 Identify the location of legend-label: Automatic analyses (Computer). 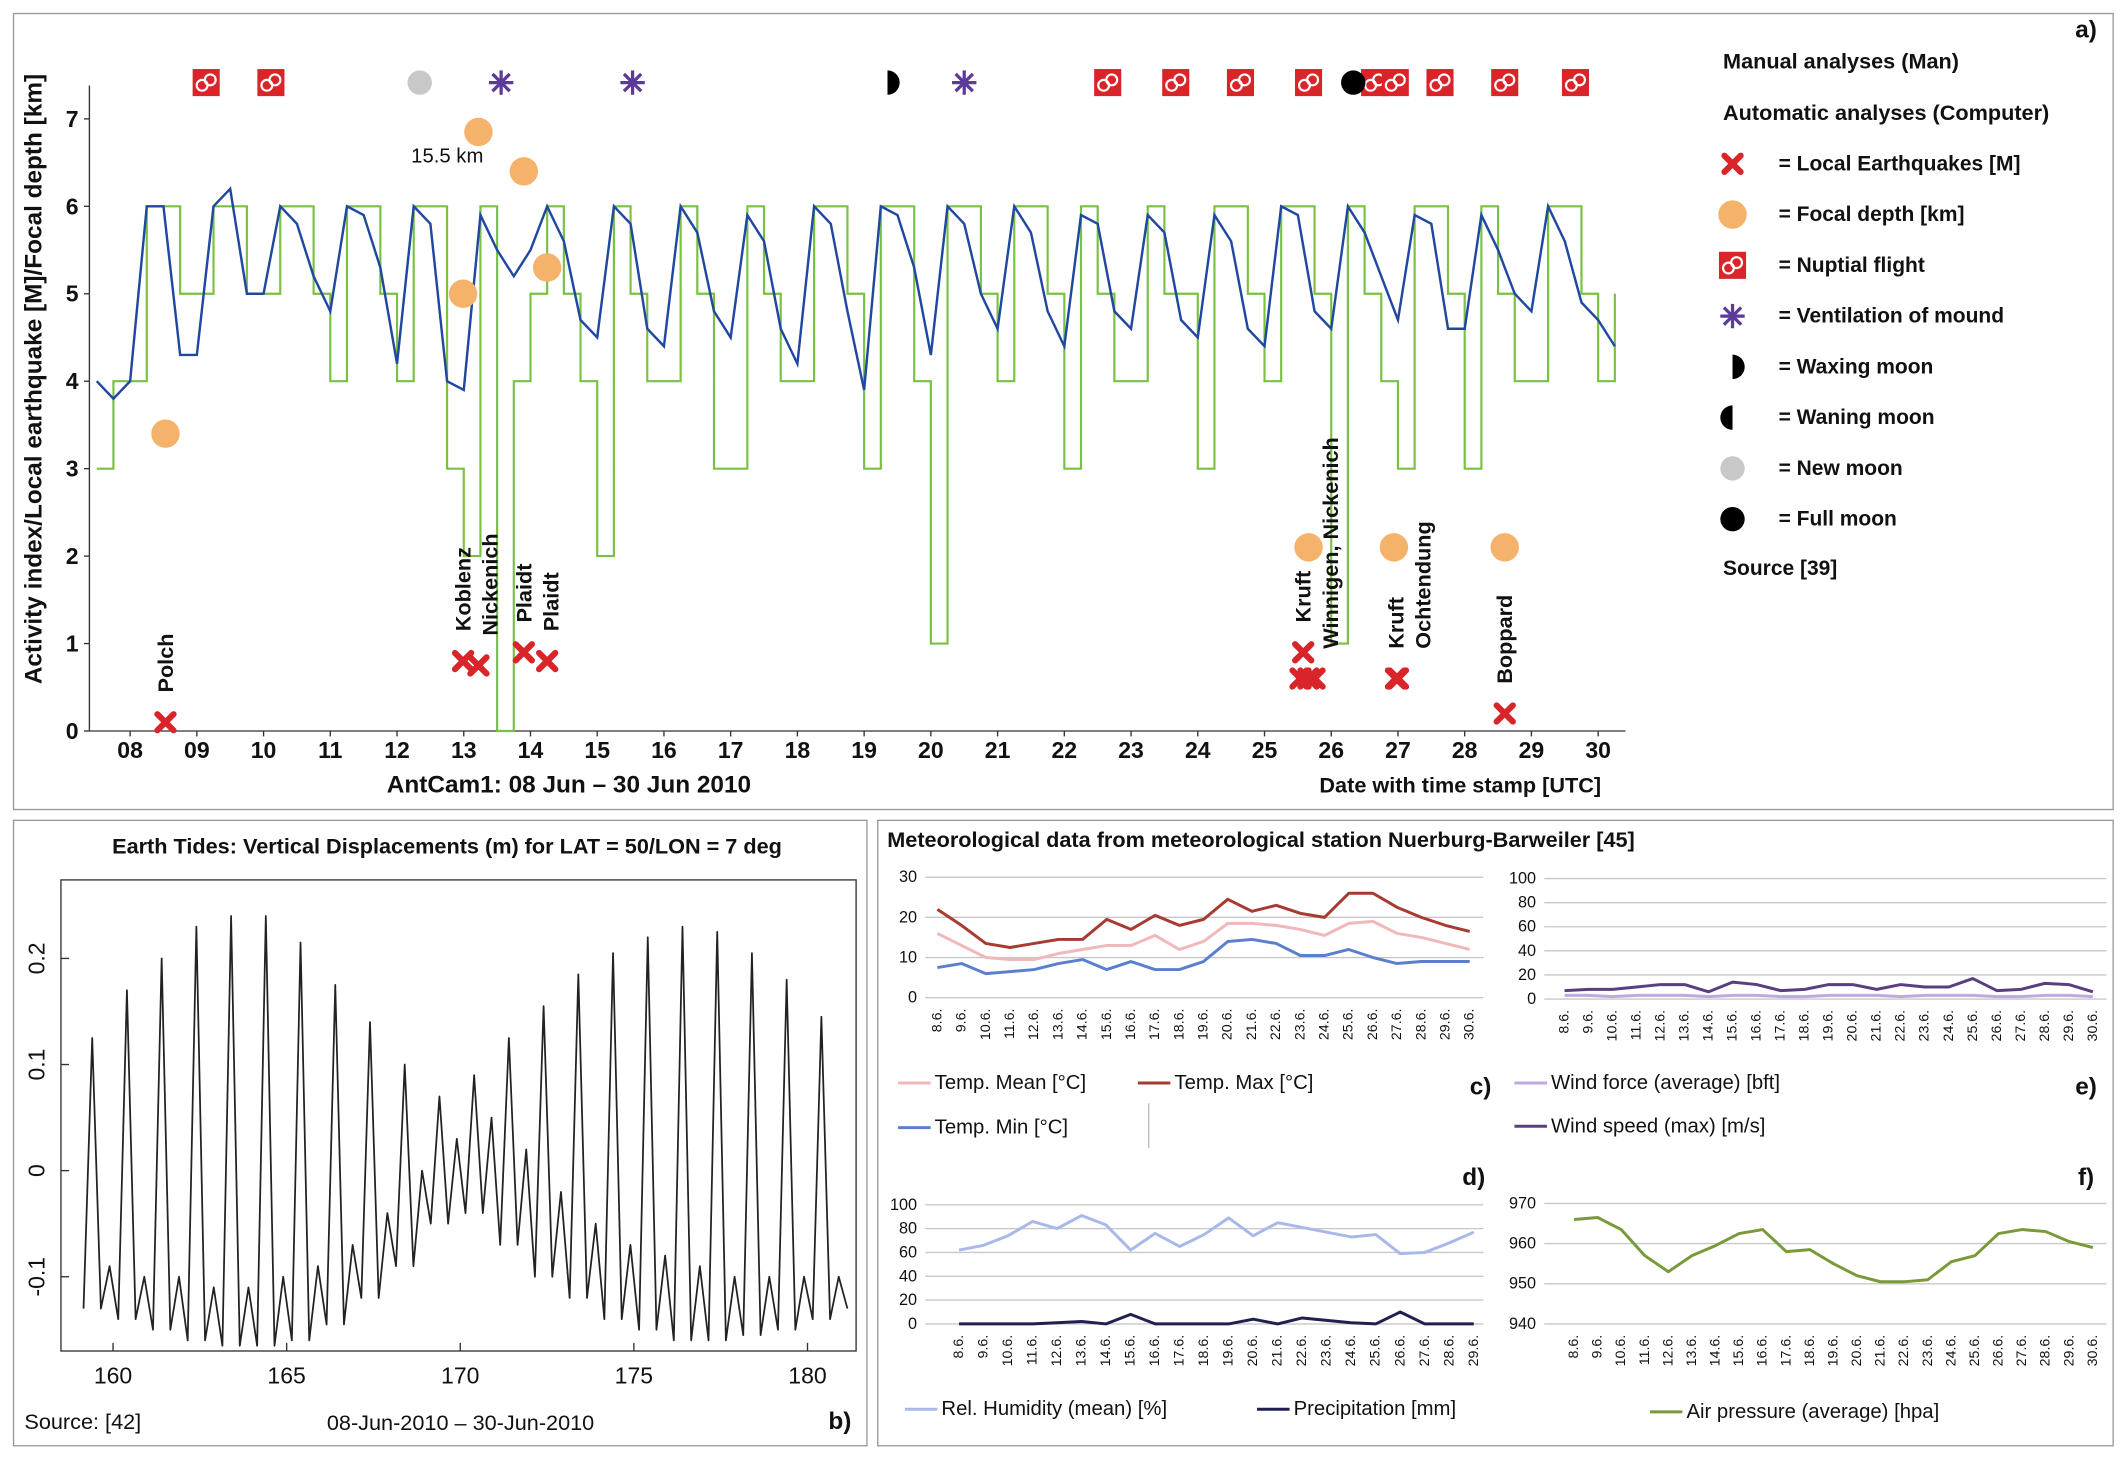
(1886, 112).